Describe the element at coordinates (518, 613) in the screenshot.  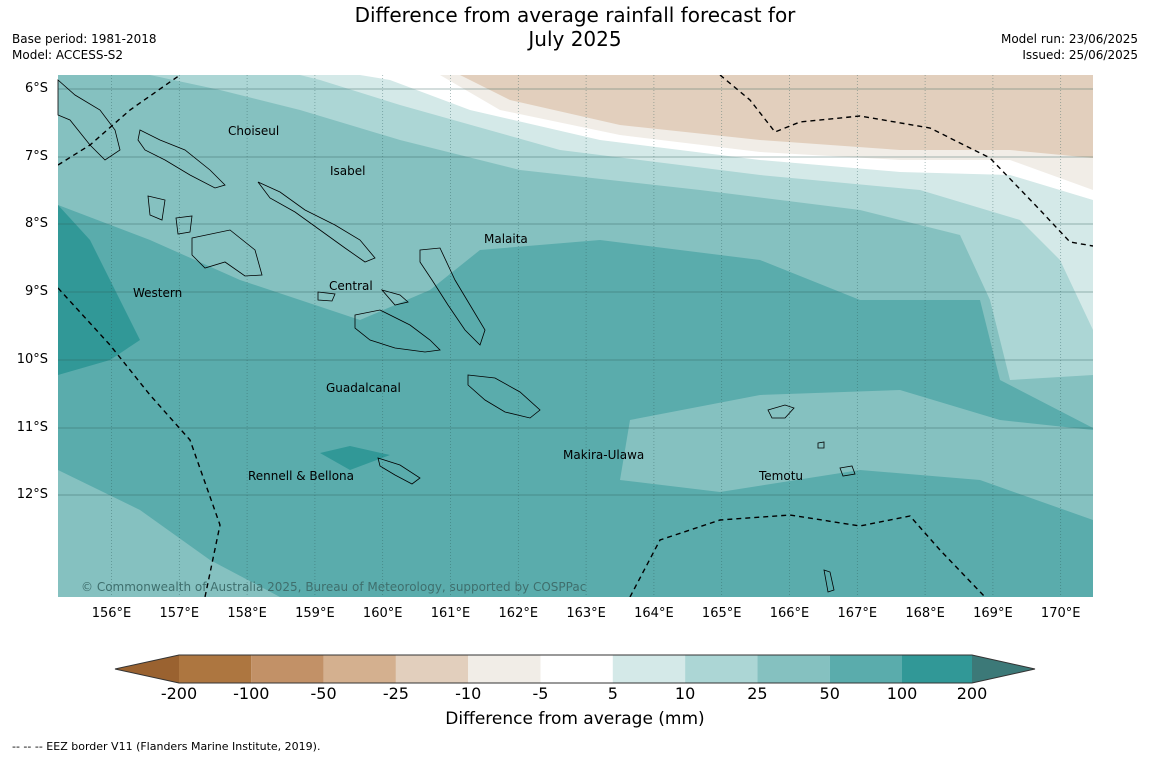
I see `lon-label-162e: 162°E` at that location.